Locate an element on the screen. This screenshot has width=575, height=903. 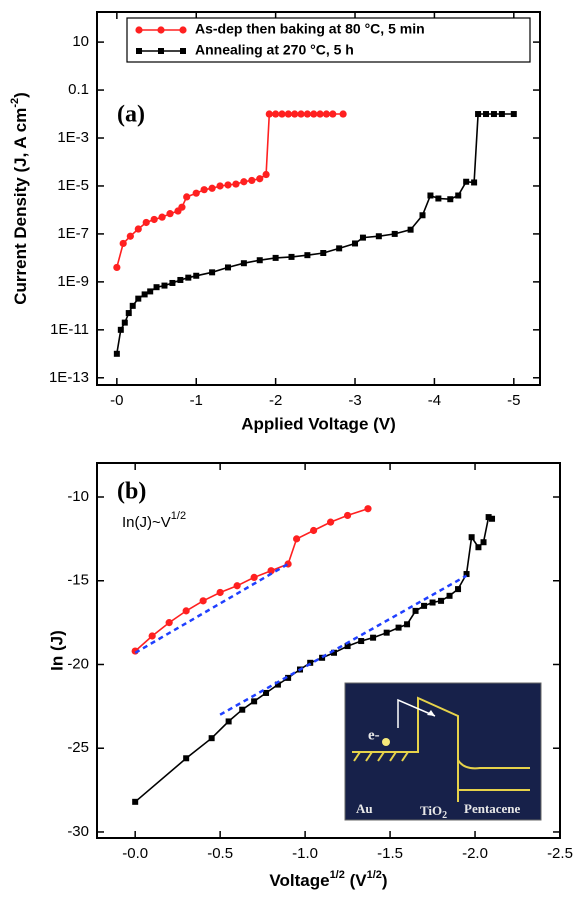
band-diagram is located at coordinates (441, 749).